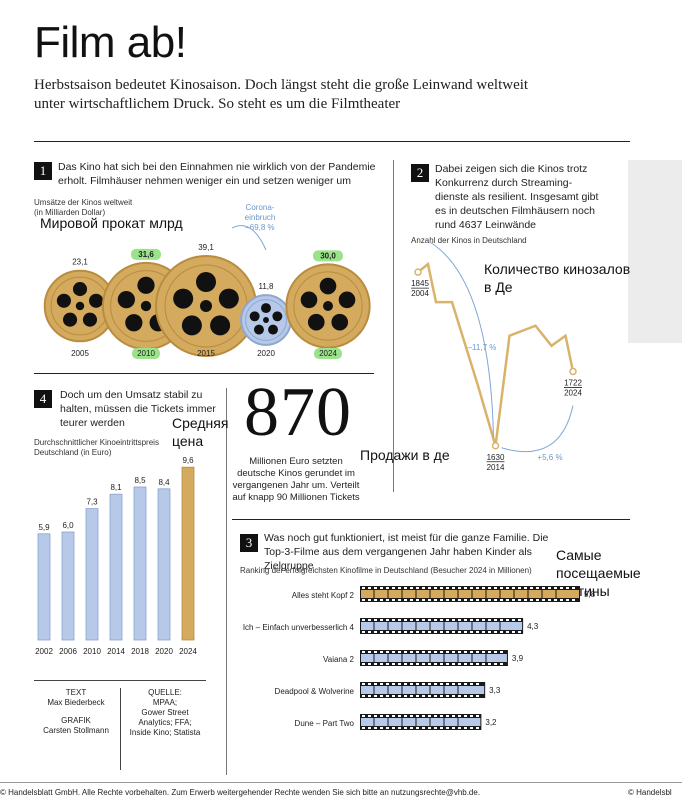 This screenshot has width=682, height=800. I want to click on point-year-2004: 2004, so click(420, 293).